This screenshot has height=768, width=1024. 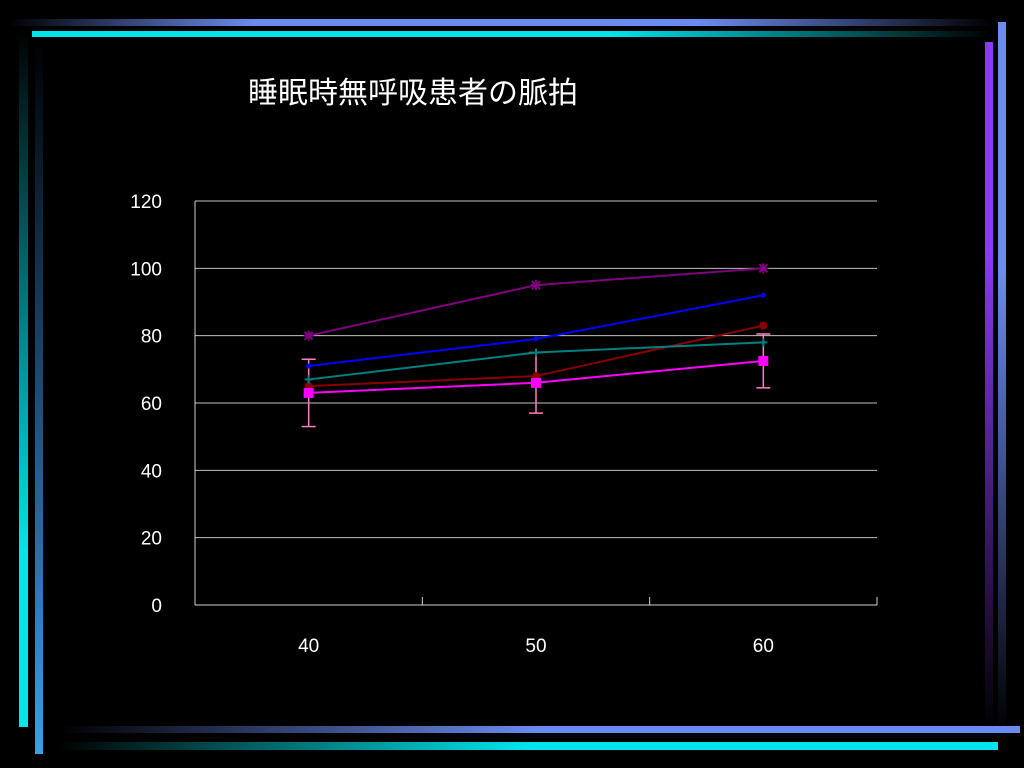 I want to click on y-tick-label: 0, so click(x=156, y=606).